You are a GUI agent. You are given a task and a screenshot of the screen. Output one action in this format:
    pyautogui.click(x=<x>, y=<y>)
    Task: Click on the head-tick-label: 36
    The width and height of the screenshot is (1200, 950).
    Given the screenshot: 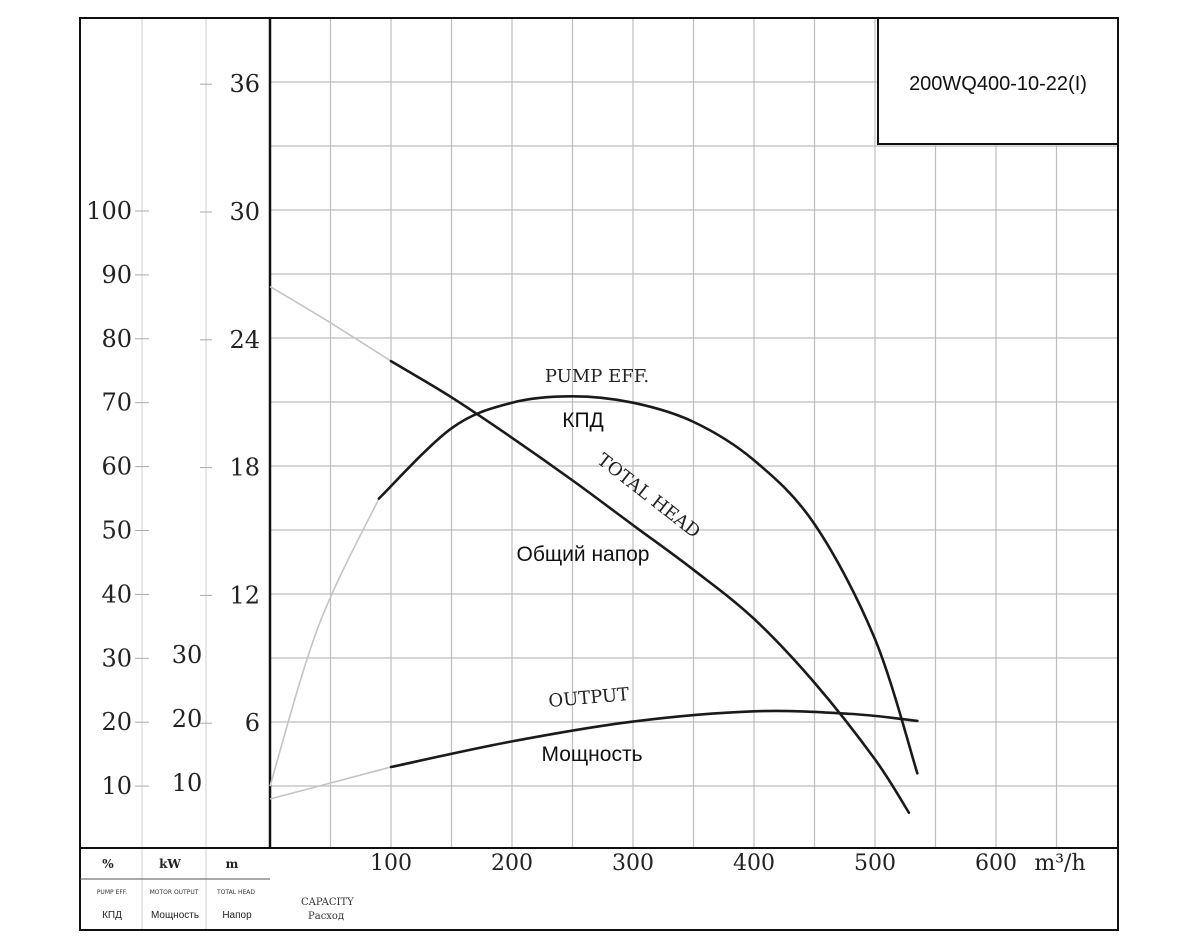 What is the action you would take?
    pyautogui.click(x=244, y=84)
    